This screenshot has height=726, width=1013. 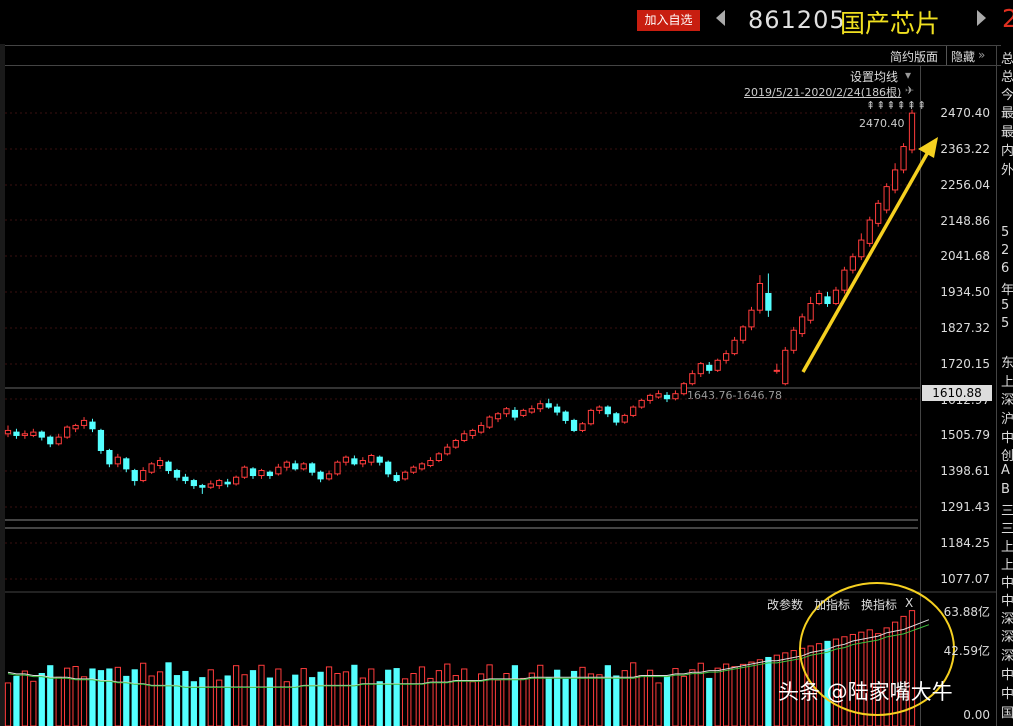 What do you see at coordinates (874, 77) in the screenshot?
I see `ma-settings-button: 设置均线` at bounding box center [874, 77].